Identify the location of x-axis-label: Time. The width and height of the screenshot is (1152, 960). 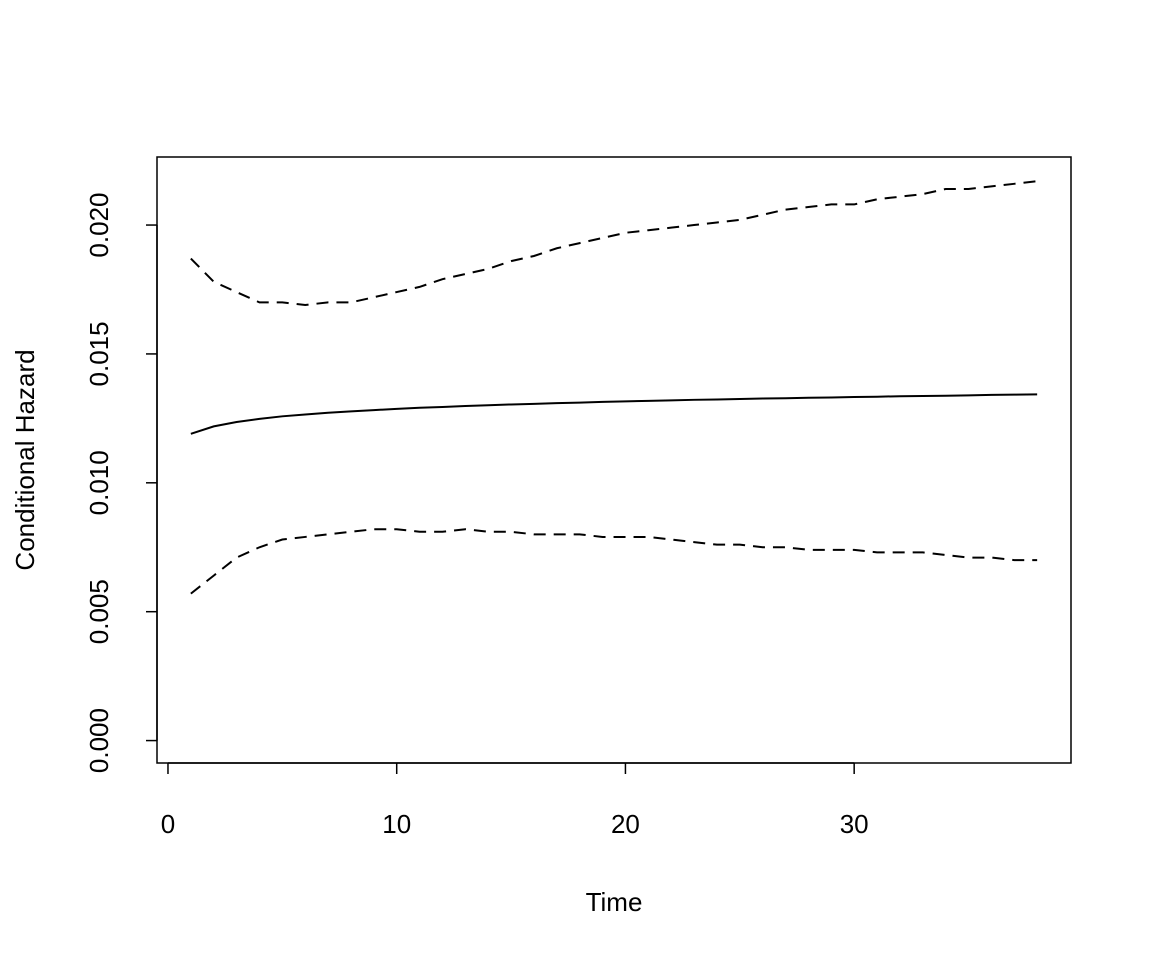
(614, 902).